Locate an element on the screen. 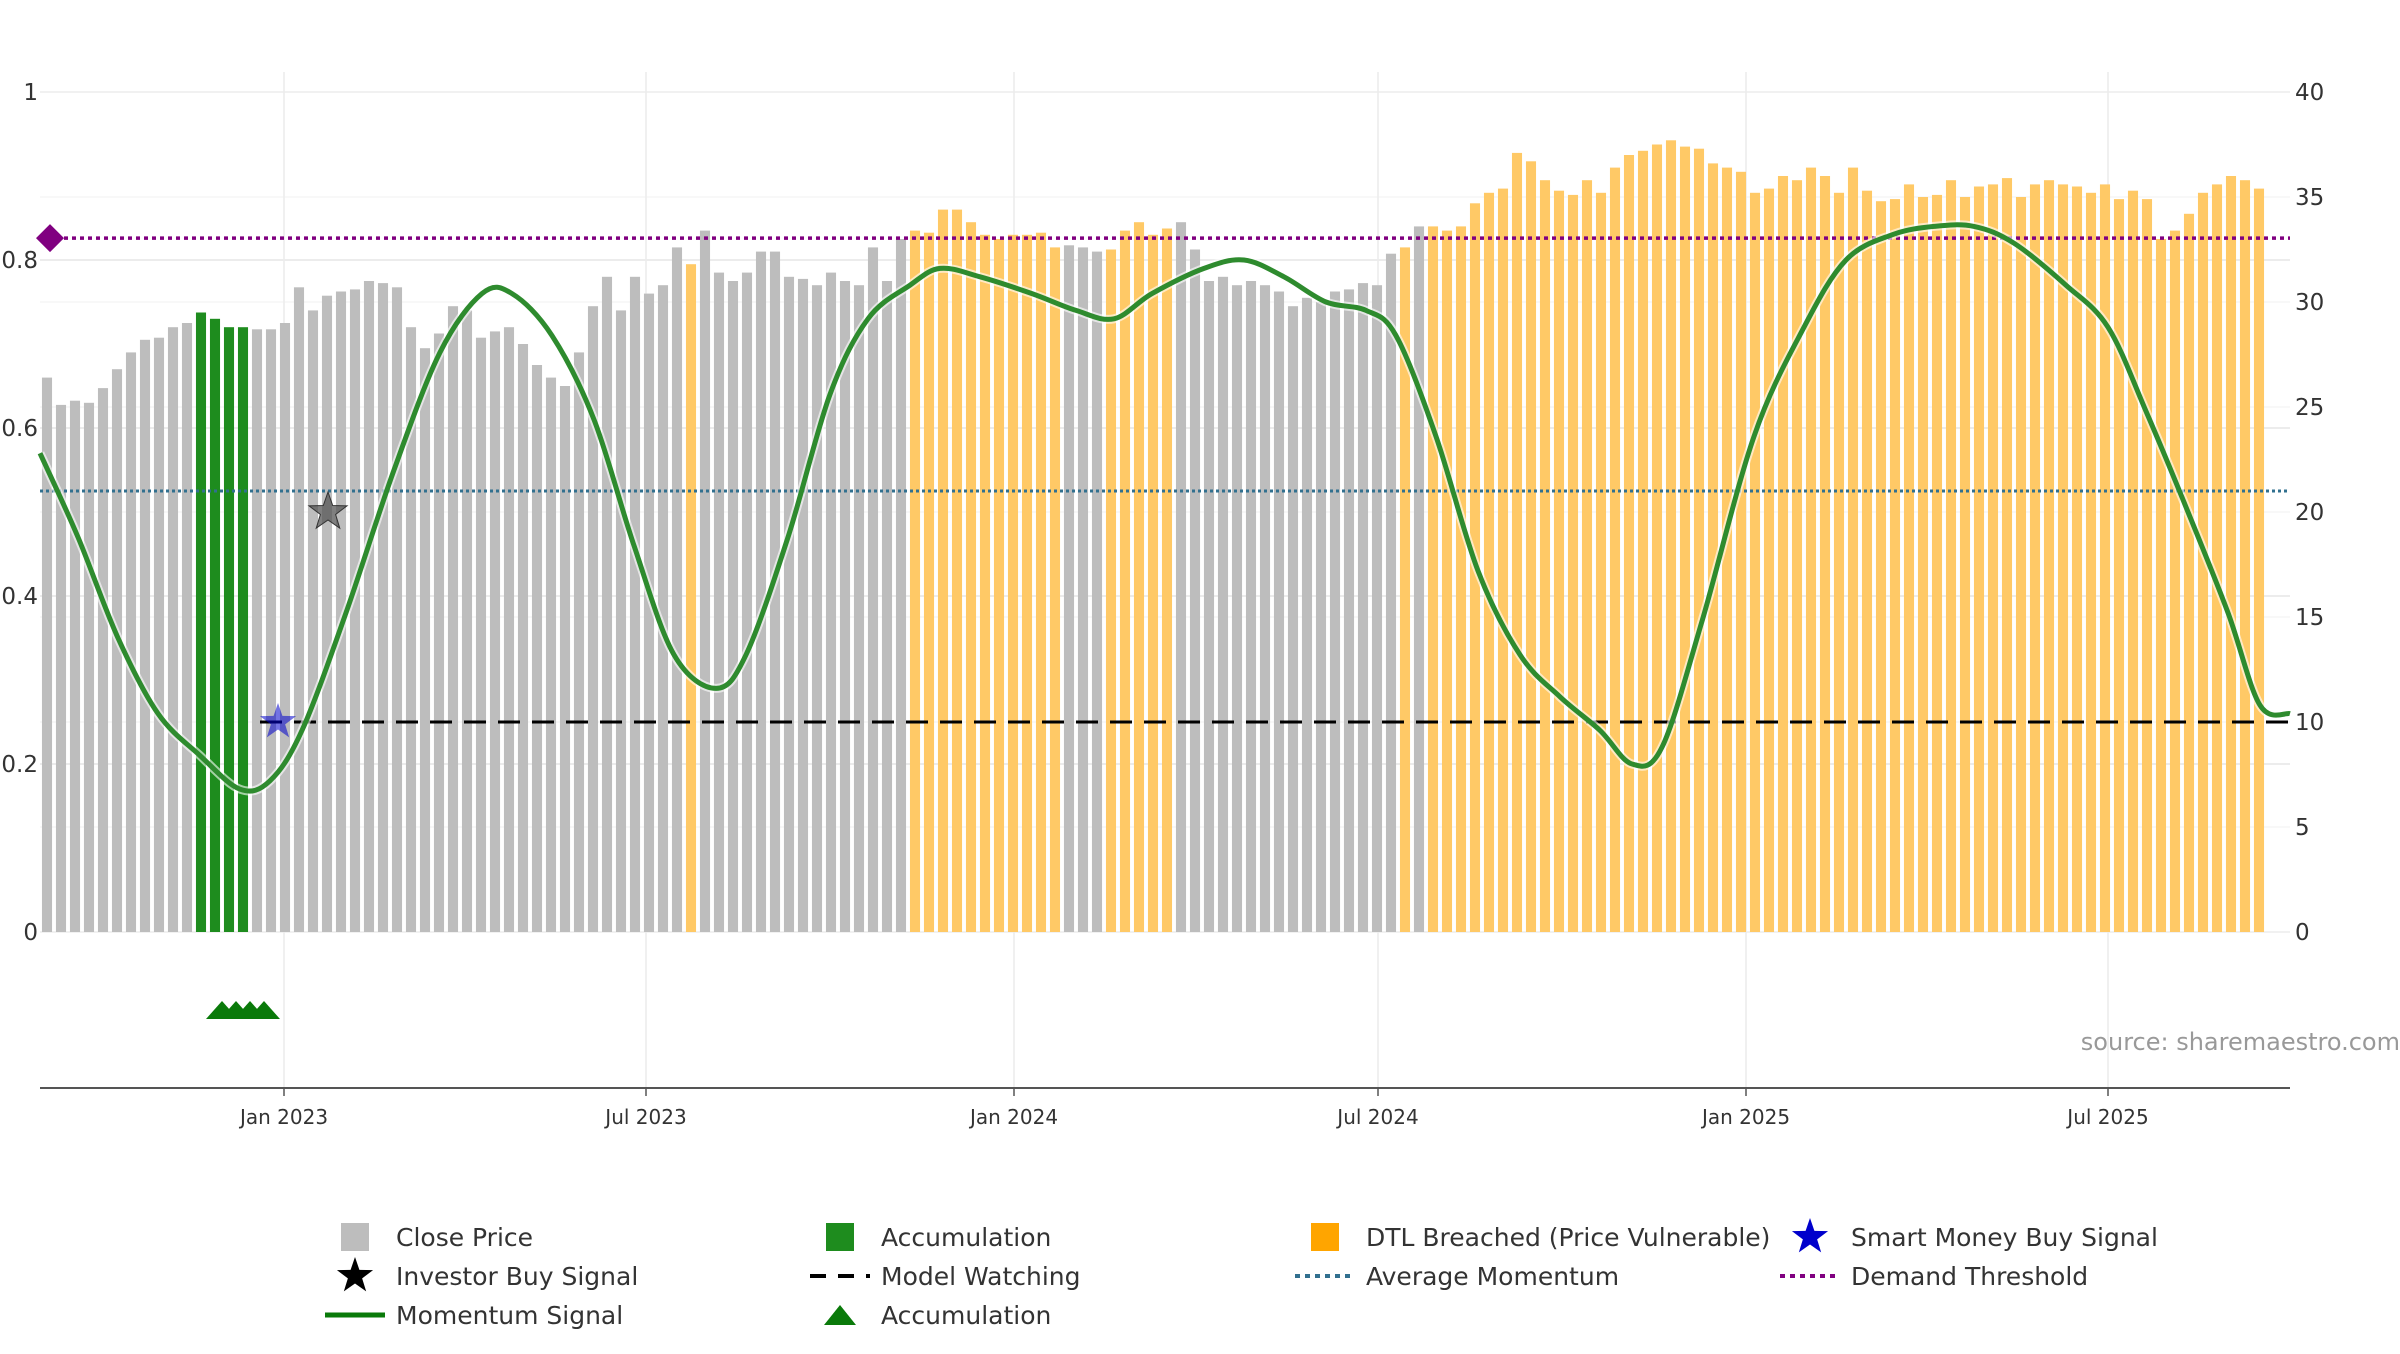 This screenshot has height=1354, width=2400. legend-label: Average Momentum is located at coordinates (1492, 1276).